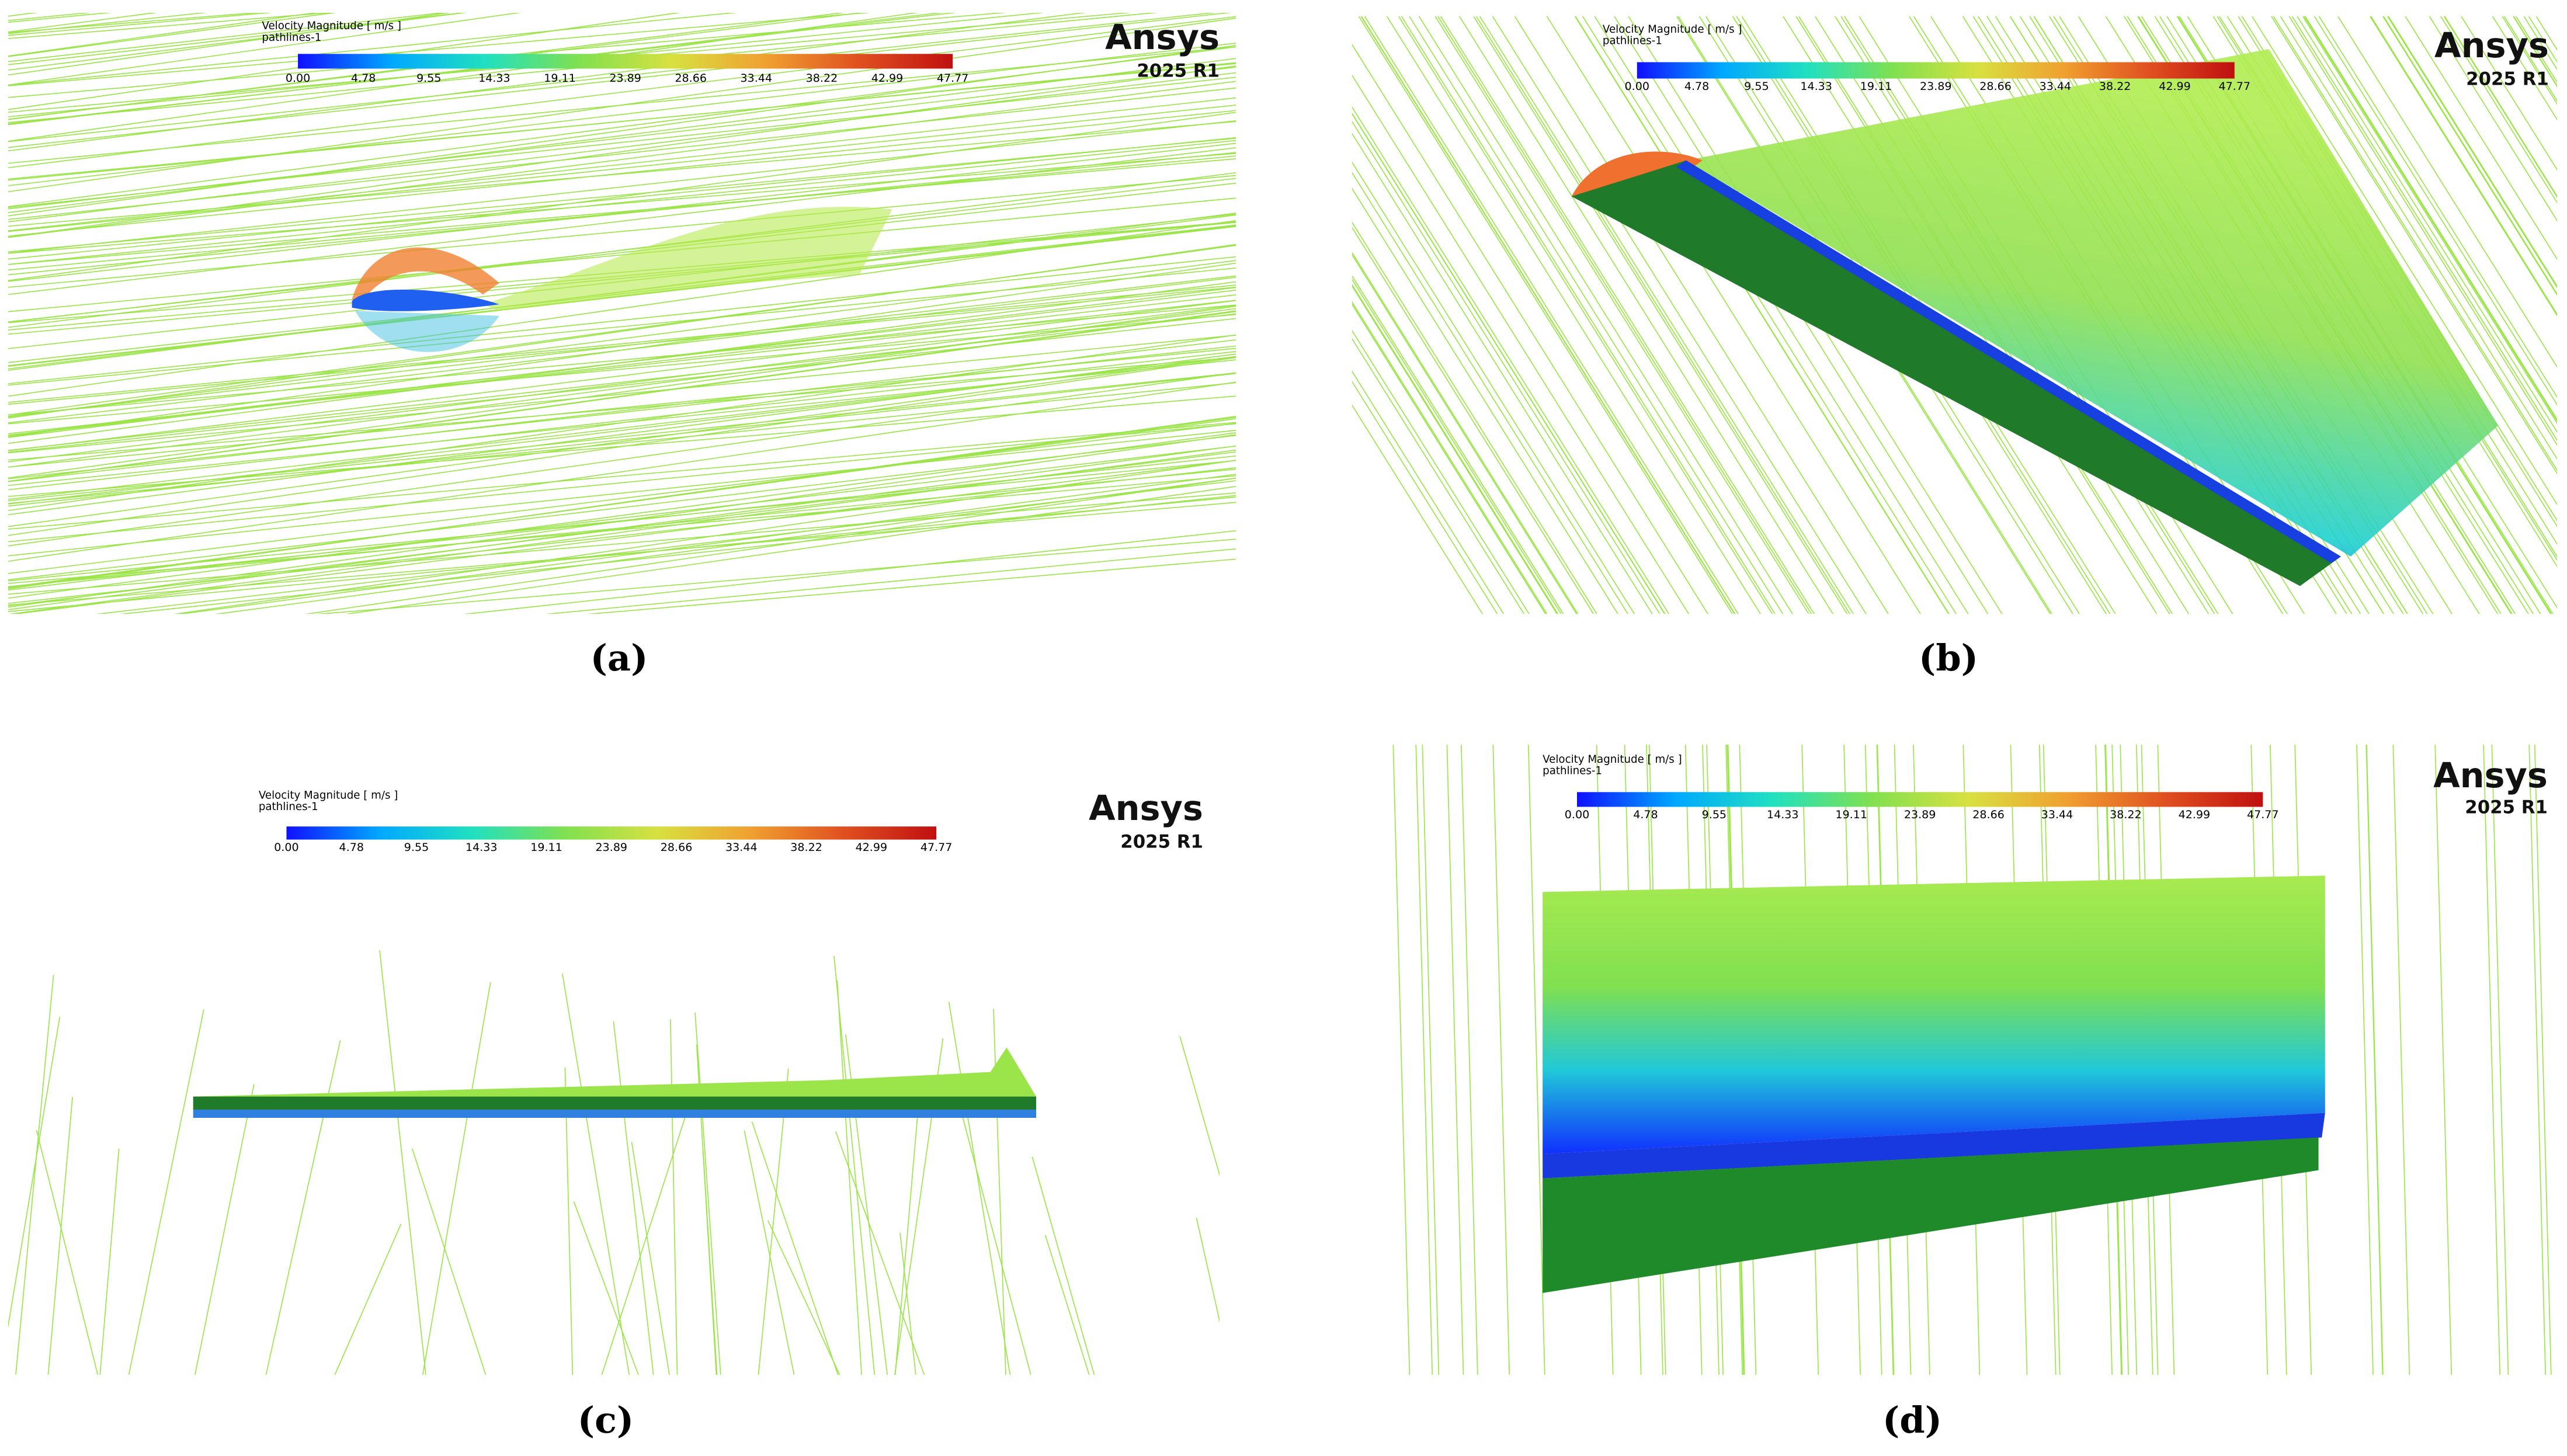  I want to click on legend-subtitle: pathlines-1, so click(1572, 771).